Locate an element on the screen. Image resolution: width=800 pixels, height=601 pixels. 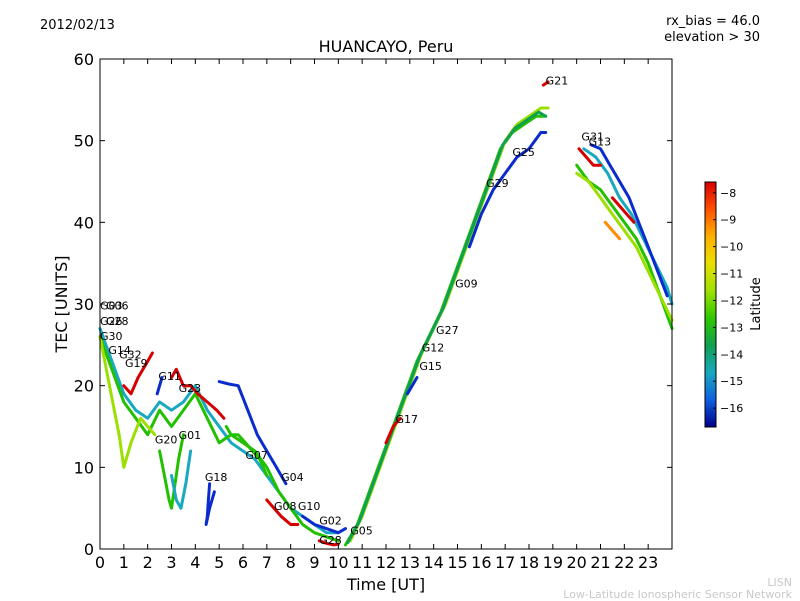
x-tick-label: 2 is located at coordinates (148, 562).